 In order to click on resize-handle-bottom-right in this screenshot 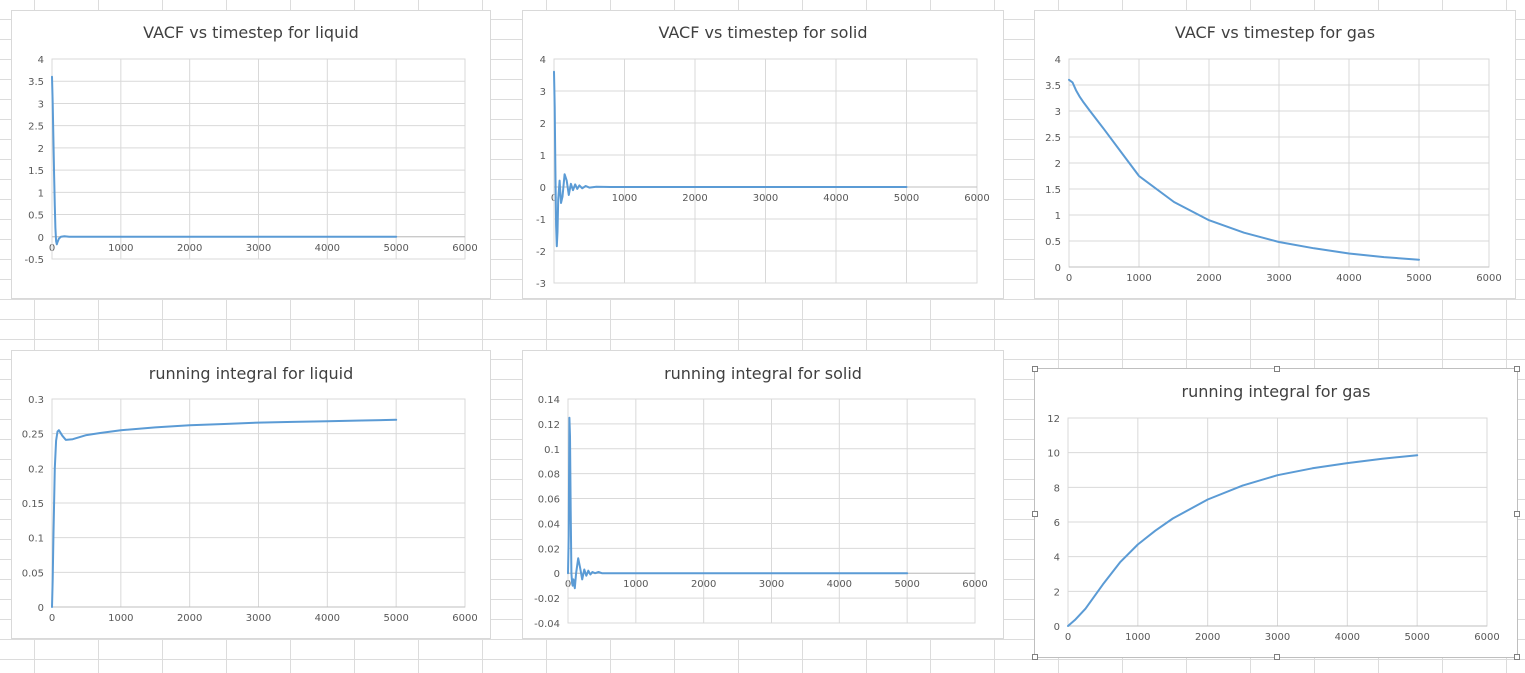, I will do `click(1517, 657)`.